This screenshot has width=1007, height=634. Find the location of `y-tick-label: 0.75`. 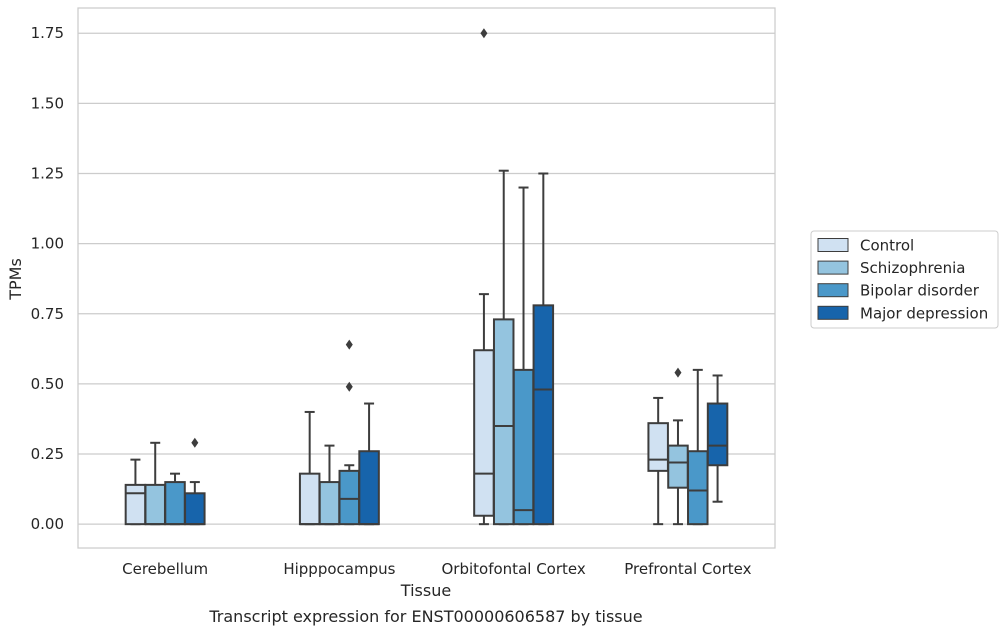

y-tick-label: 0.75 is located at coordinates (47, 314).